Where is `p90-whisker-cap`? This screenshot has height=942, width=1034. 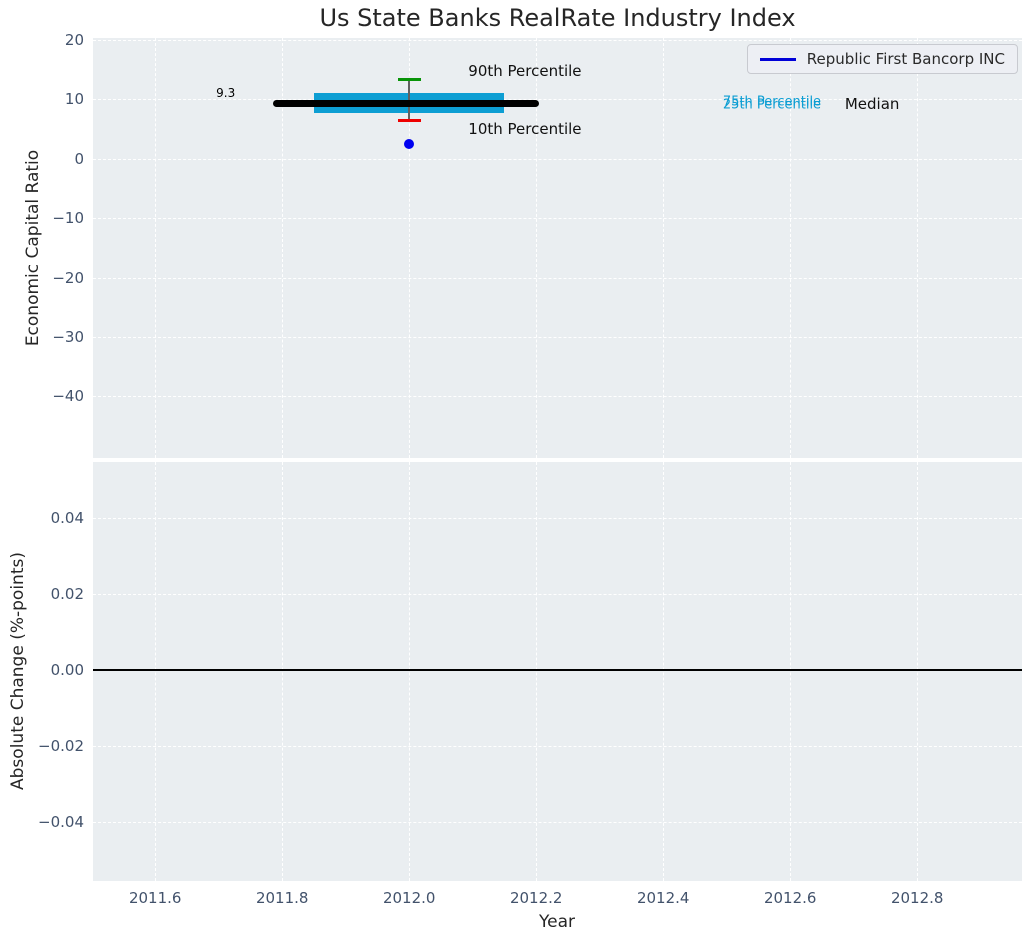
p90-whisker-cap is located at coordinates (409, 80).